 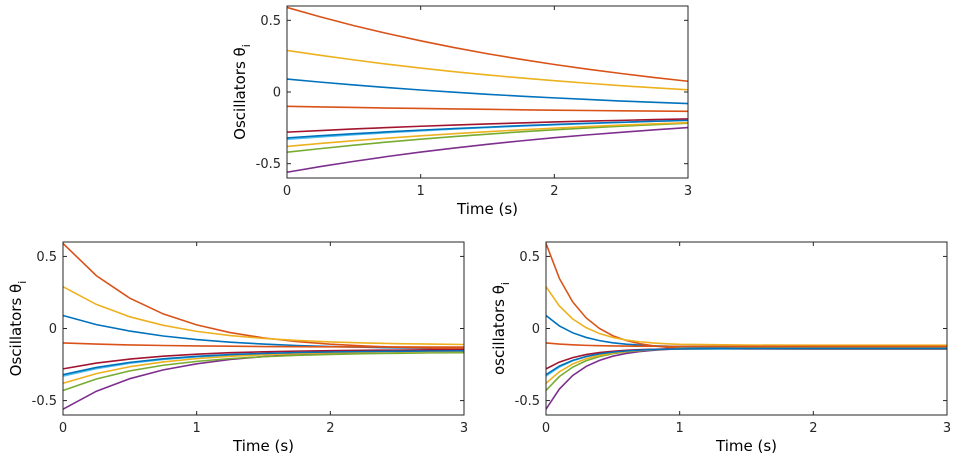 I want to click on y-axis-label: oscillators θi, so click(x=501, y=328).